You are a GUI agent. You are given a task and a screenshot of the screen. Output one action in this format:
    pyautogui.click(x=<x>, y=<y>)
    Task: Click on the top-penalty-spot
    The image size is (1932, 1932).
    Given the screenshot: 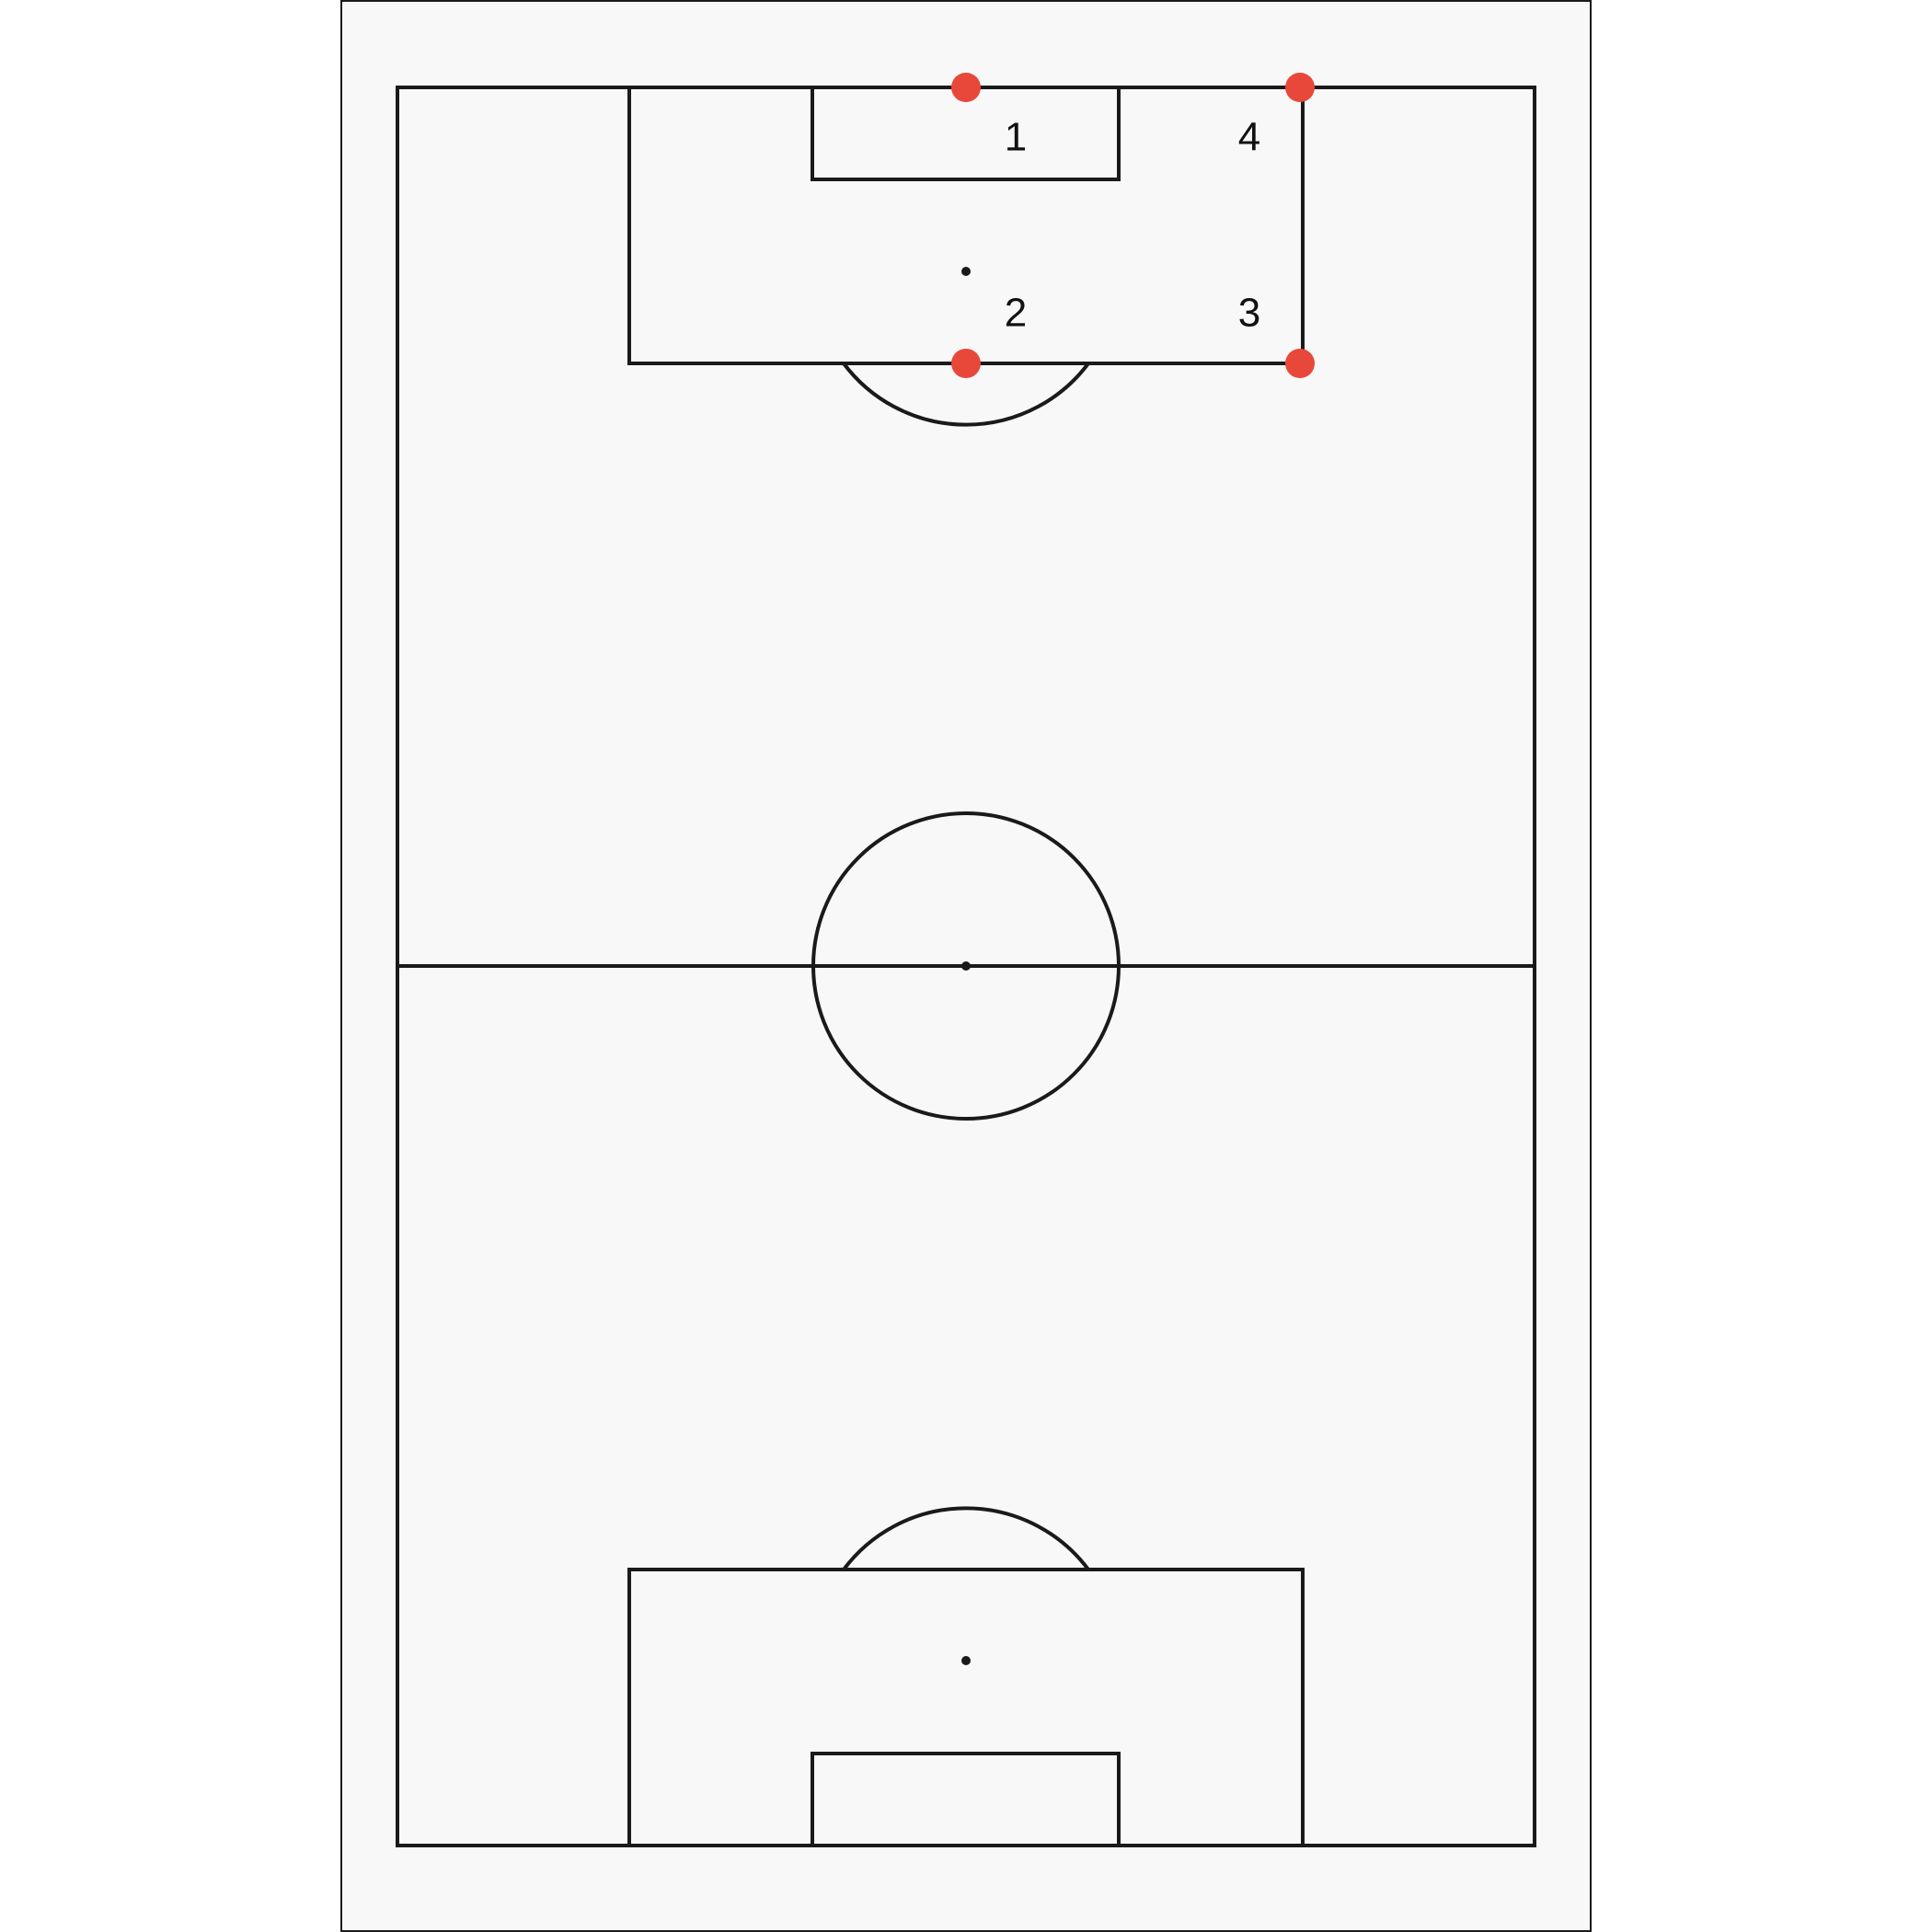 What is the action you would take?
    pyautogui.click(x=966, y=271)
    